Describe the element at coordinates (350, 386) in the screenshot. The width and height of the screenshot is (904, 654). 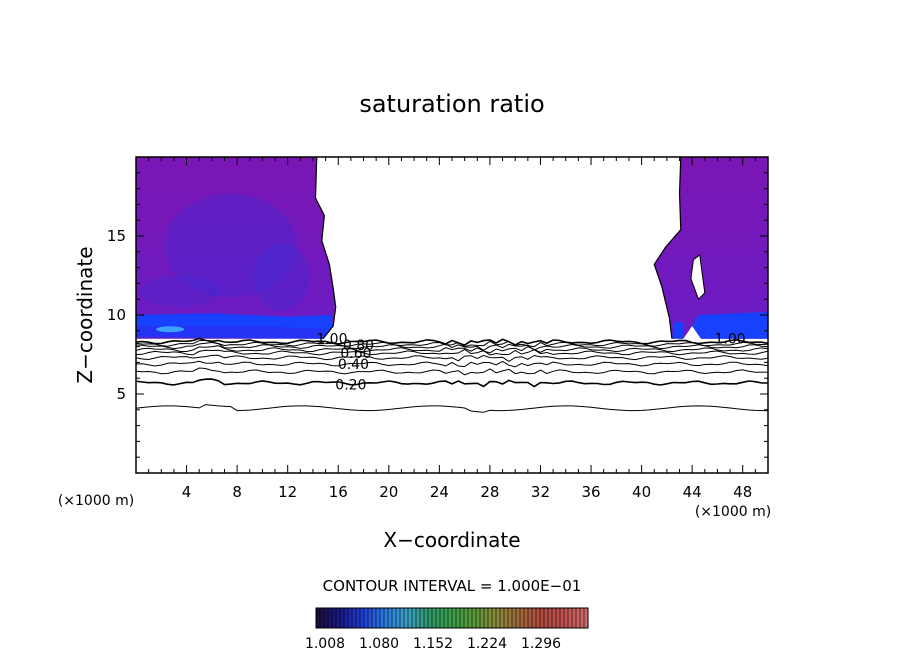
I see `contour-label: 0.20` at that location.